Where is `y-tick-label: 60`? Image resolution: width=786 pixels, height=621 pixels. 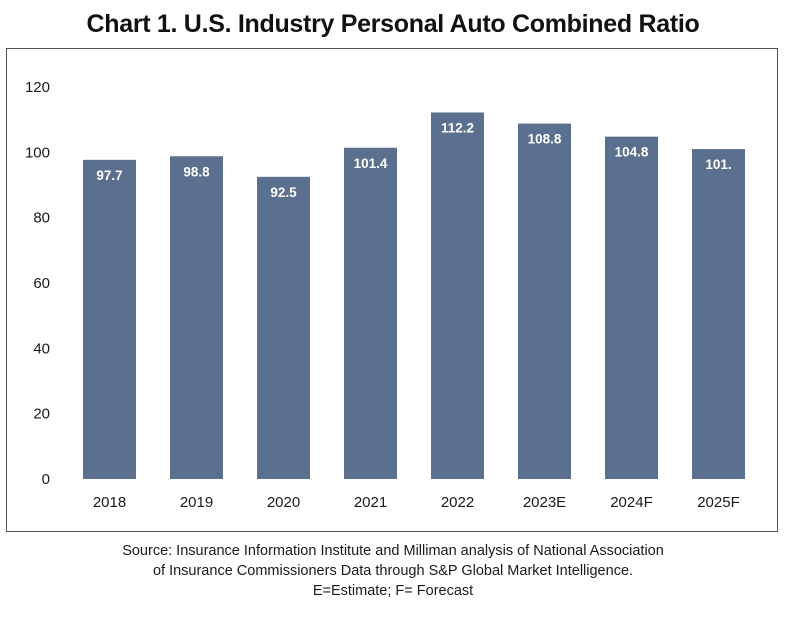
y-tick-label: 60 is located at coordinates (41, 283).